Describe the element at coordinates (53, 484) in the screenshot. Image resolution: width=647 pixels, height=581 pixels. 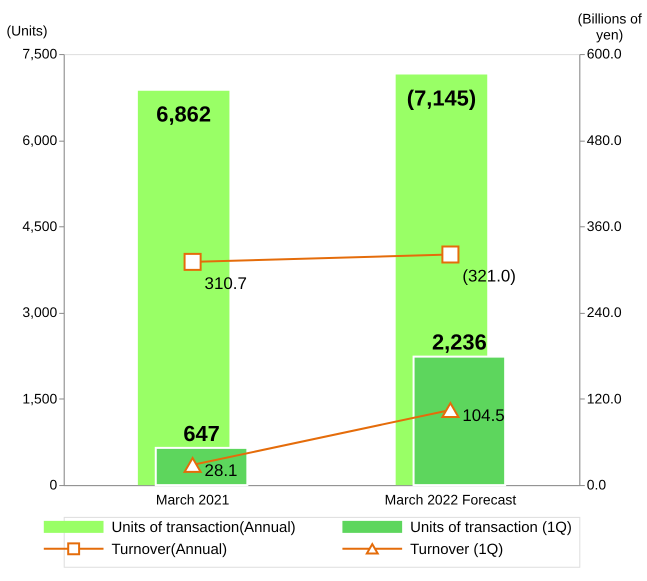
I see `y-tick-label: 0` at that location.